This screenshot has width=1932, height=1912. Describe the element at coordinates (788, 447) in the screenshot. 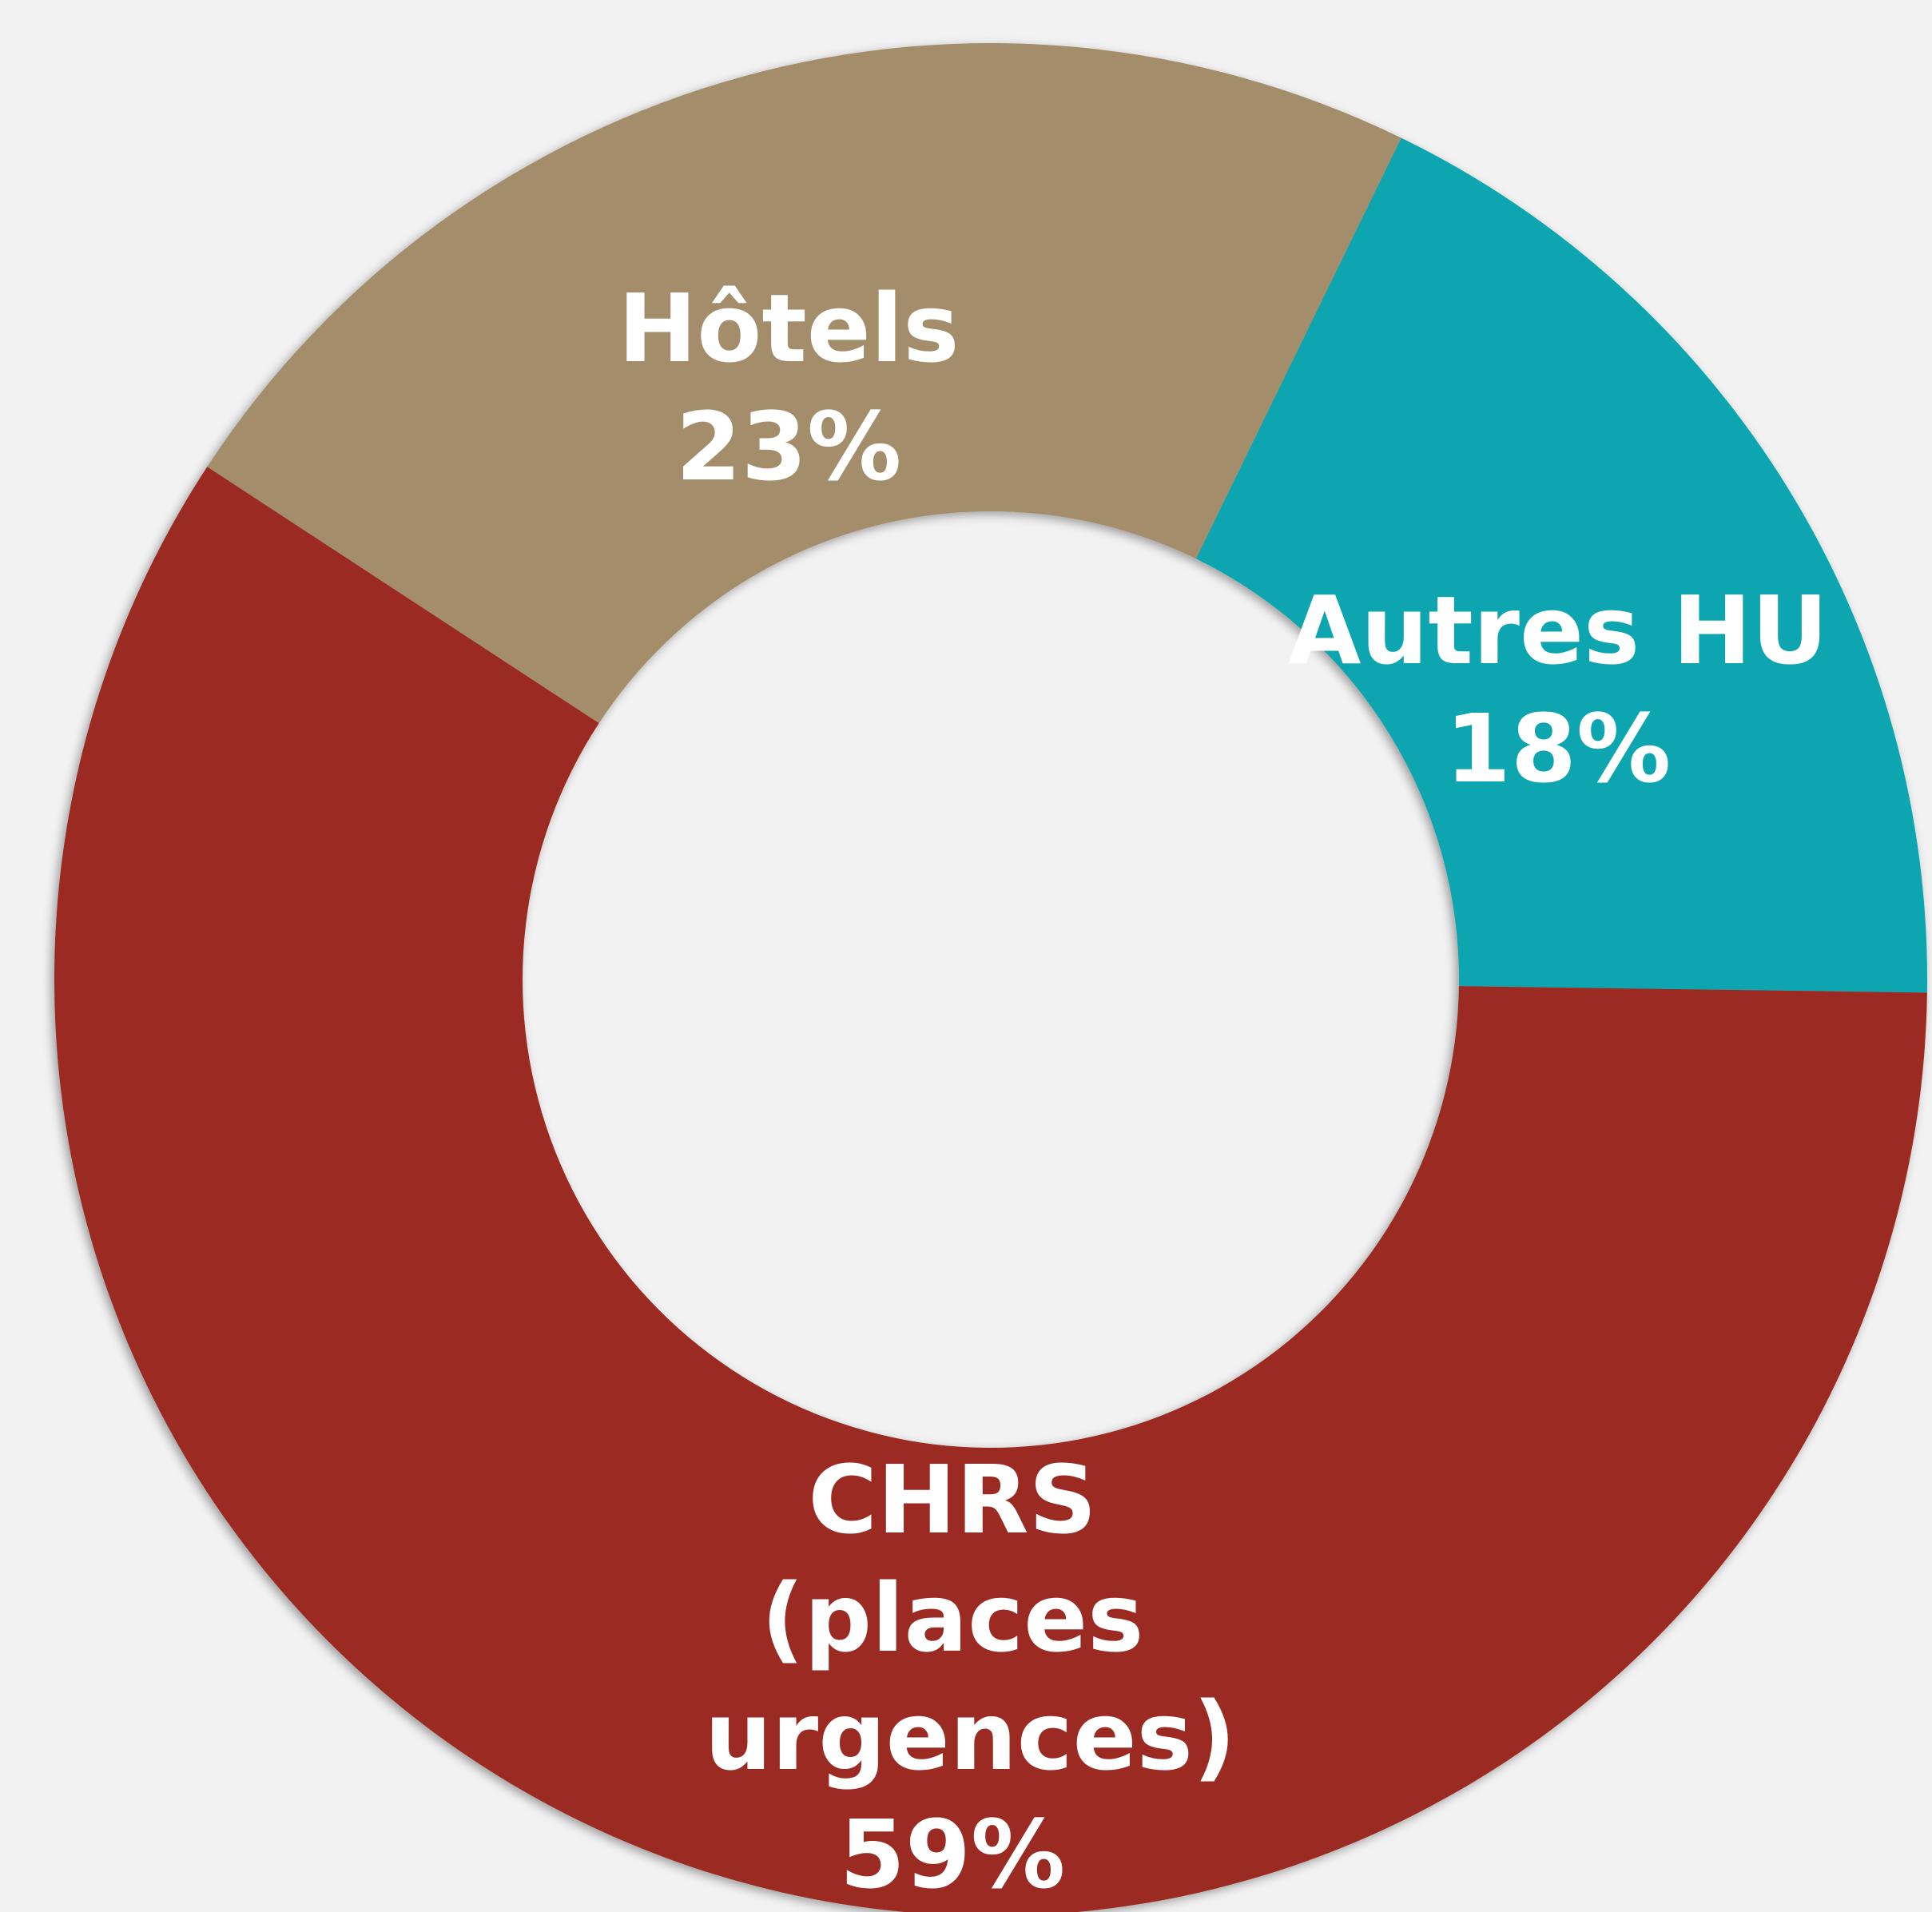

I see `value-label: 23%` at that location.